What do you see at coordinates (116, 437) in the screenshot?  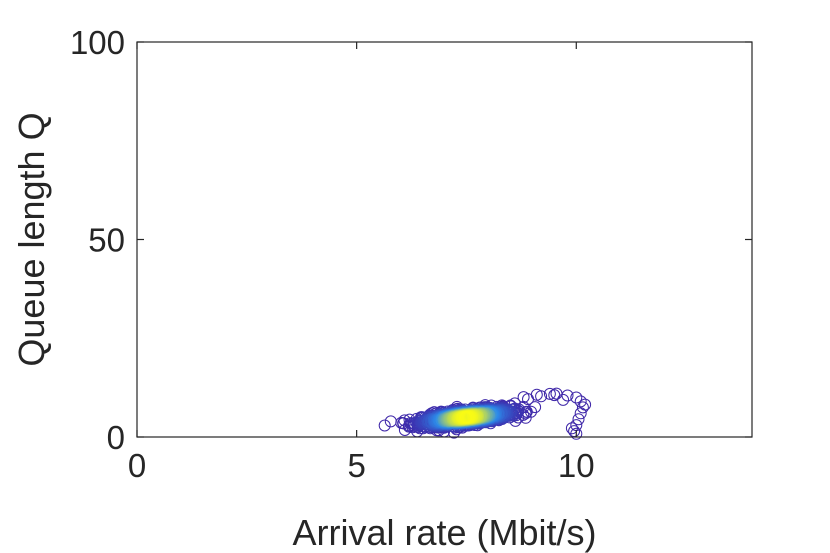 I see `y-tick-label: 0` at bounding box center [116, 437].